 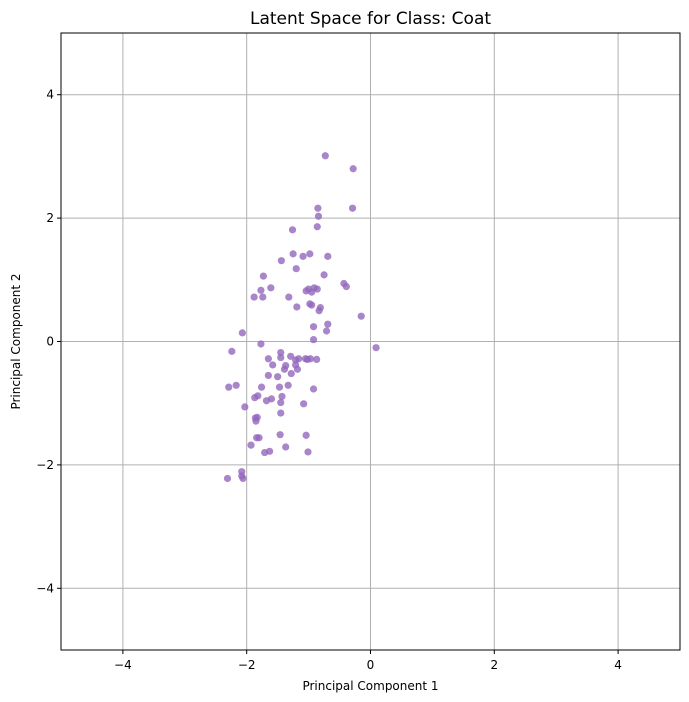 I want to click on x-axis-label: Principal Component 1, so click(x=370, y=686).